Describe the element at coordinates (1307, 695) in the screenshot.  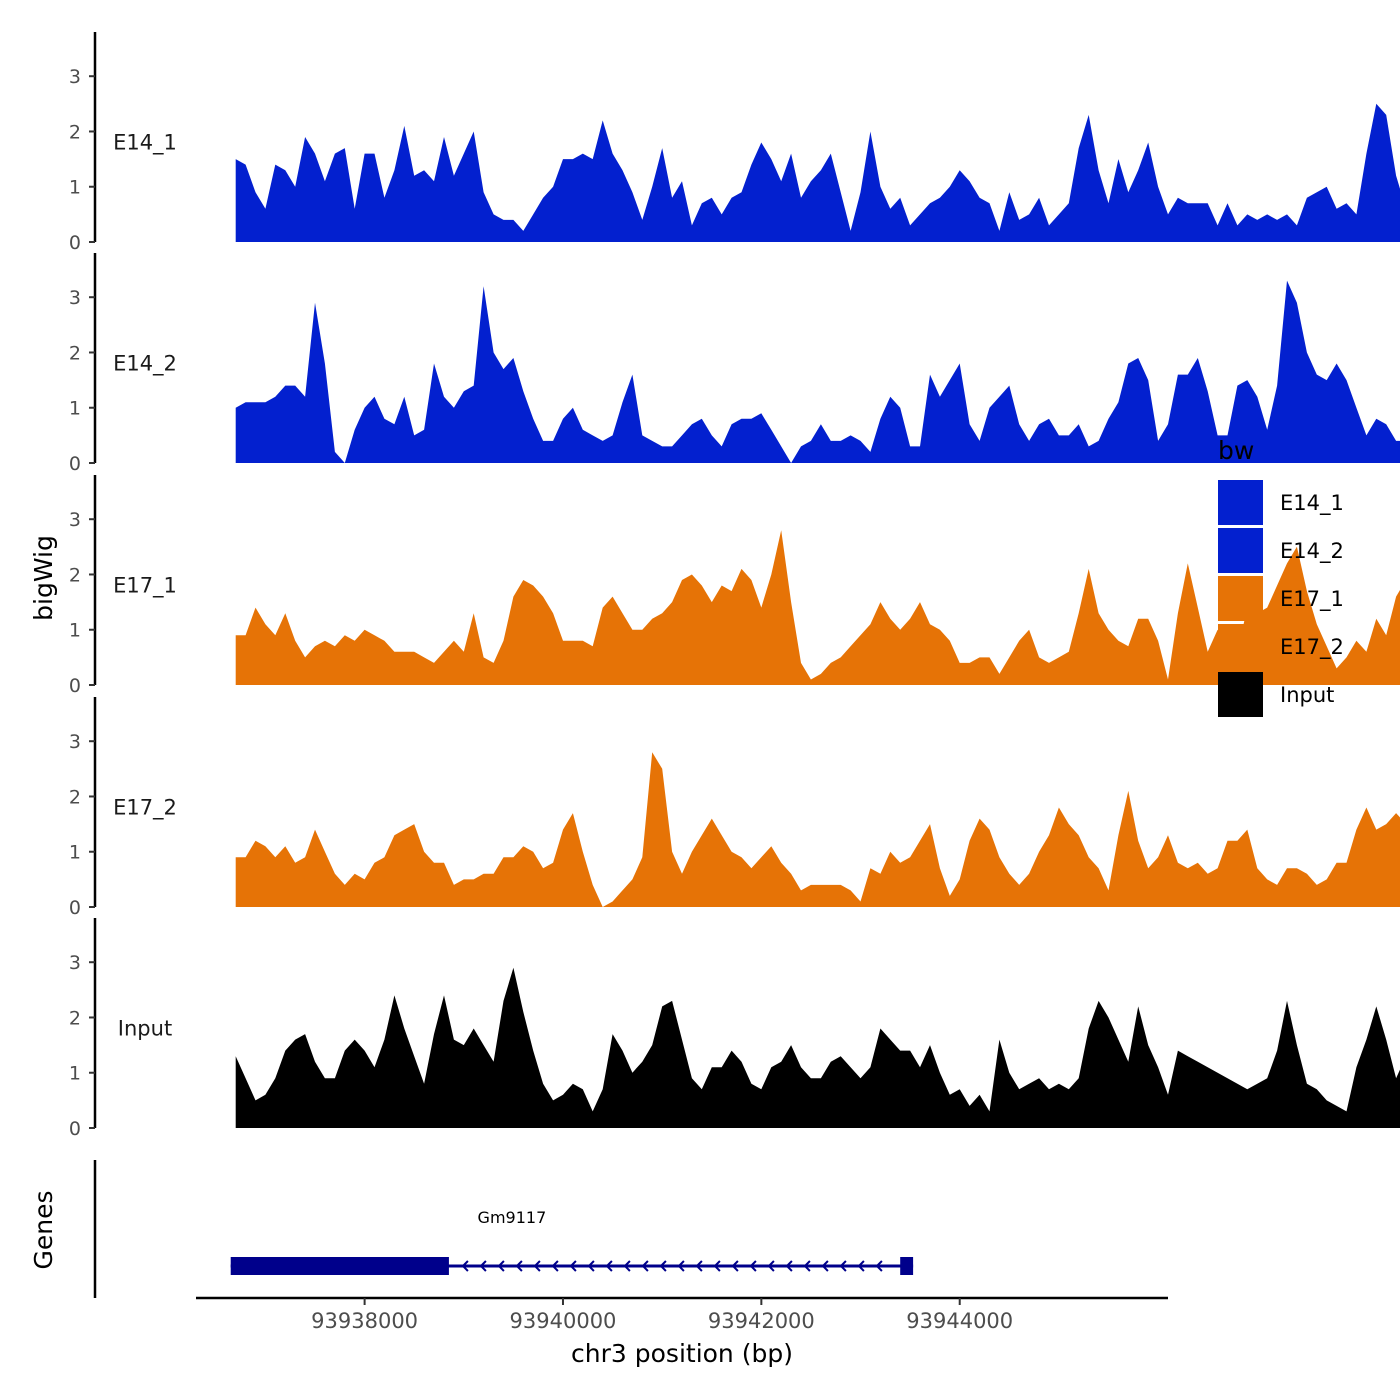
I see `legend-label: Input` at that location.